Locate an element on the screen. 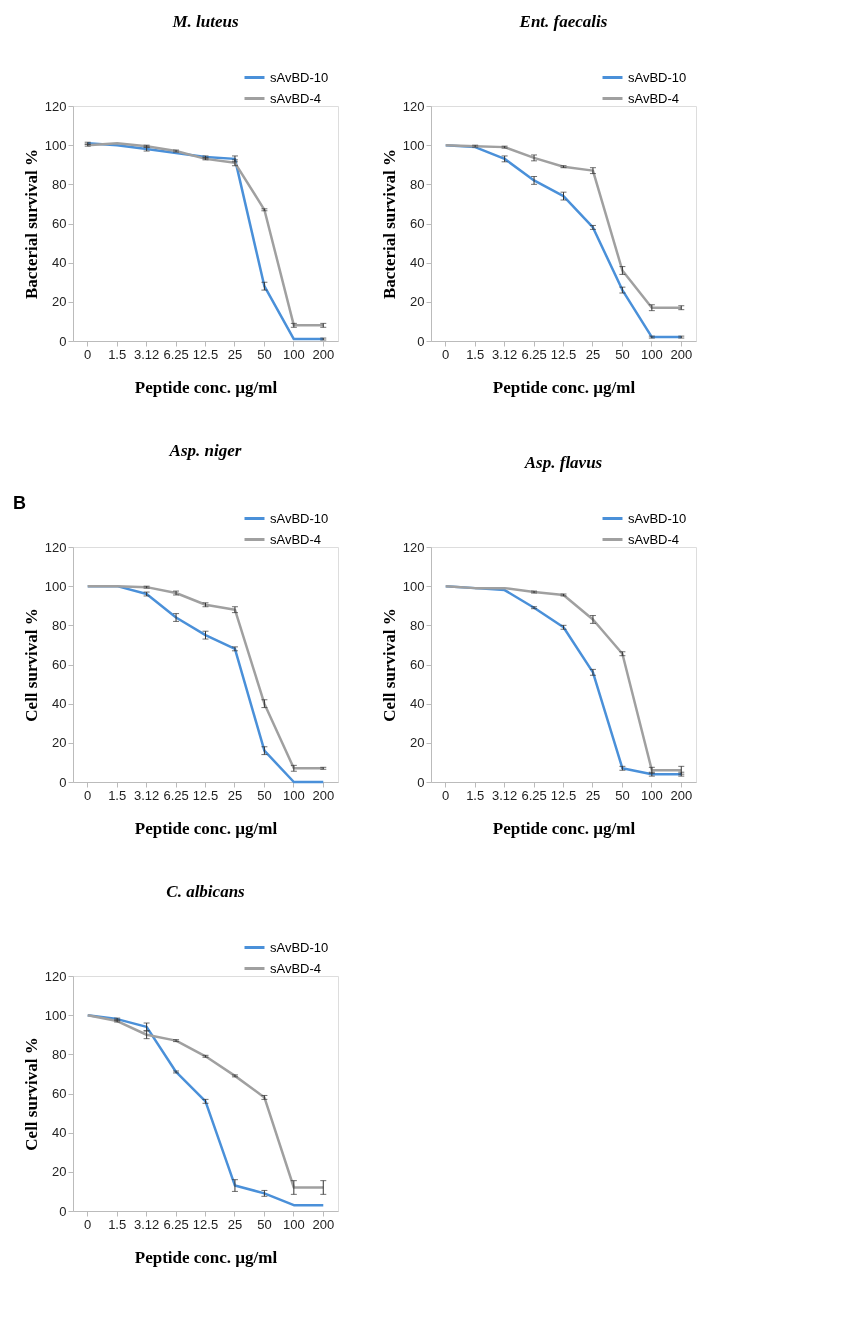  line-series is located at coordinates (563, 226).